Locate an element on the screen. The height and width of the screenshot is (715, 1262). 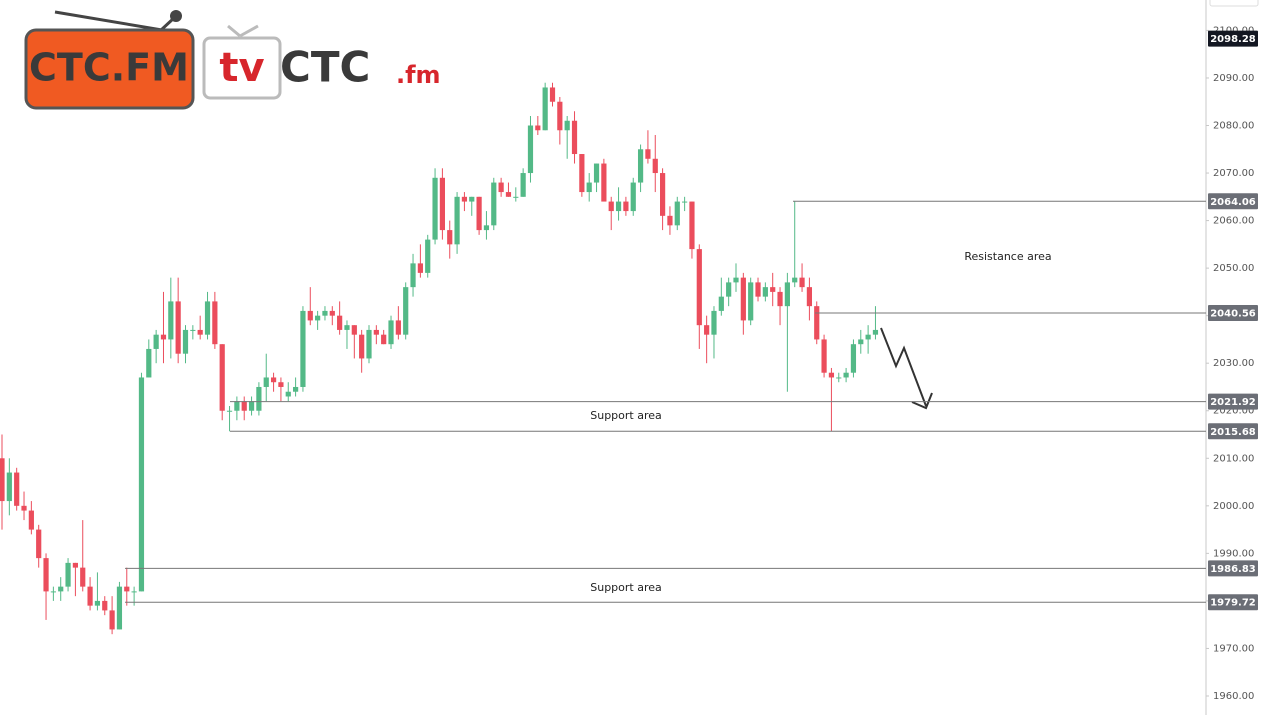
y-tick-label: 2050.00 is located at coordinates (1233, 268).